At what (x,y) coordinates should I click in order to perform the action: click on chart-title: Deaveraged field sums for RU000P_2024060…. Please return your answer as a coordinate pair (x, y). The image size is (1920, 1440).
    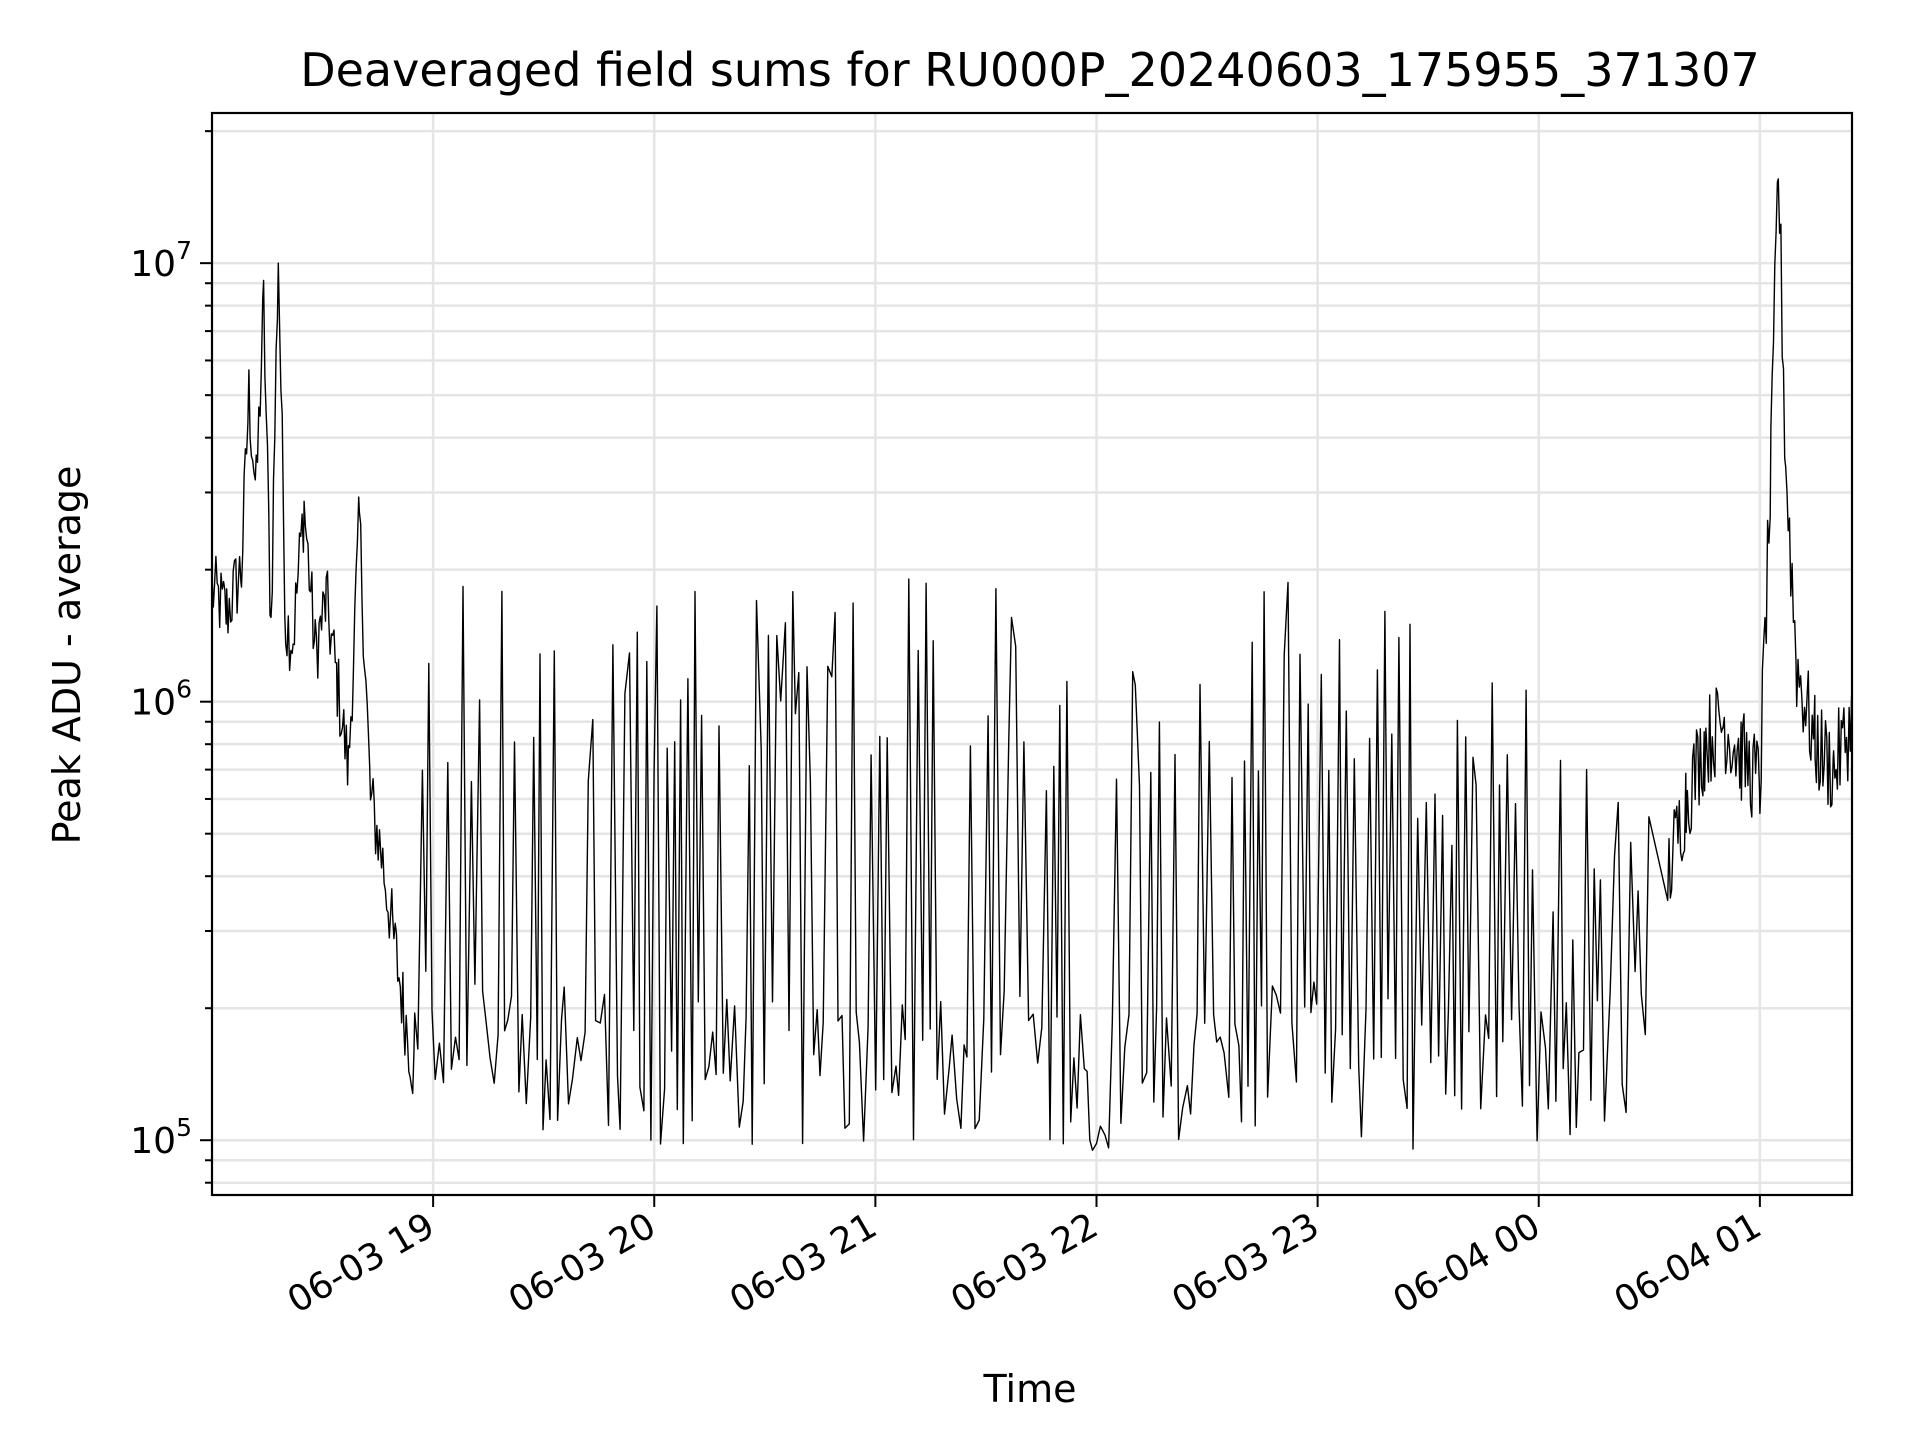
    Looking at the image, I should click on (1030, 70).